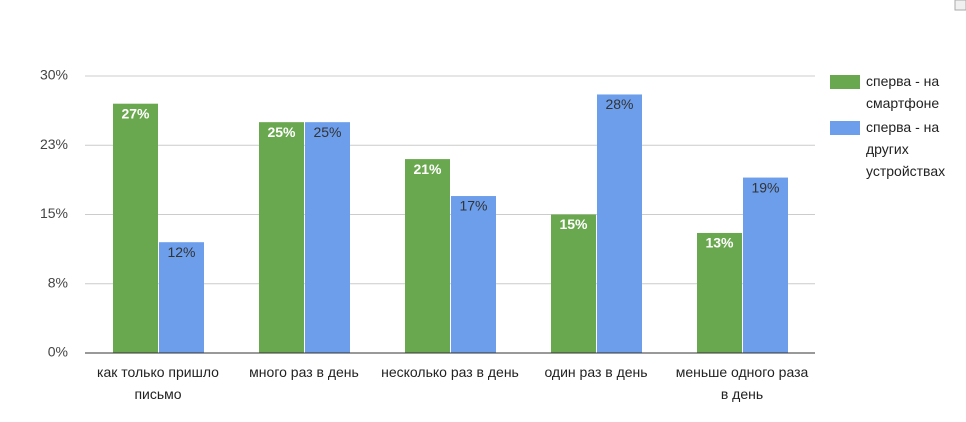 The height and width of the screenshot is (422, 966). I want to click on x-tick-label: один раз в день, so click(596, 372).